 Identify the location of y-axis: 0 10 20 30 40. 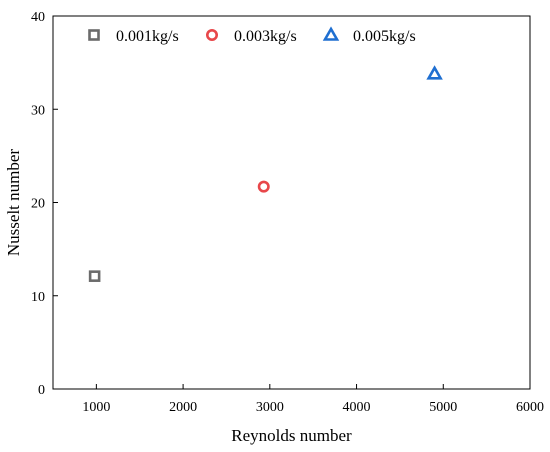
(44, 204).